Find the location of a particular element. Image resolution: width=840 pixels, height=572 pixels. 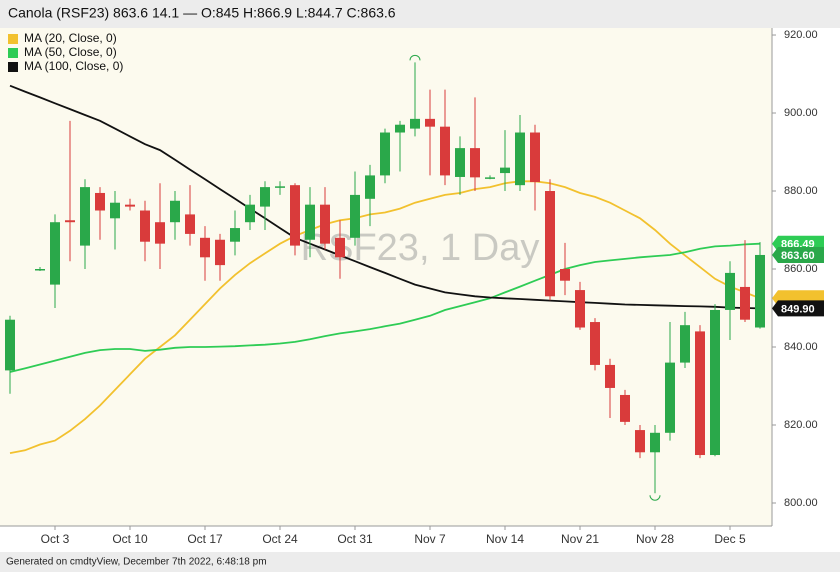

x-tick-label: Nov 7 is located at coordinates (430, 539).